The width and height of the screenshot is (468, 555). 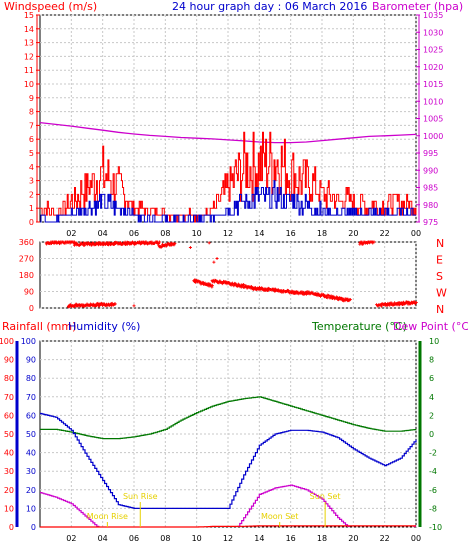 I want to click on rain-x-tick-label: 14, so click(x=259, y=538).